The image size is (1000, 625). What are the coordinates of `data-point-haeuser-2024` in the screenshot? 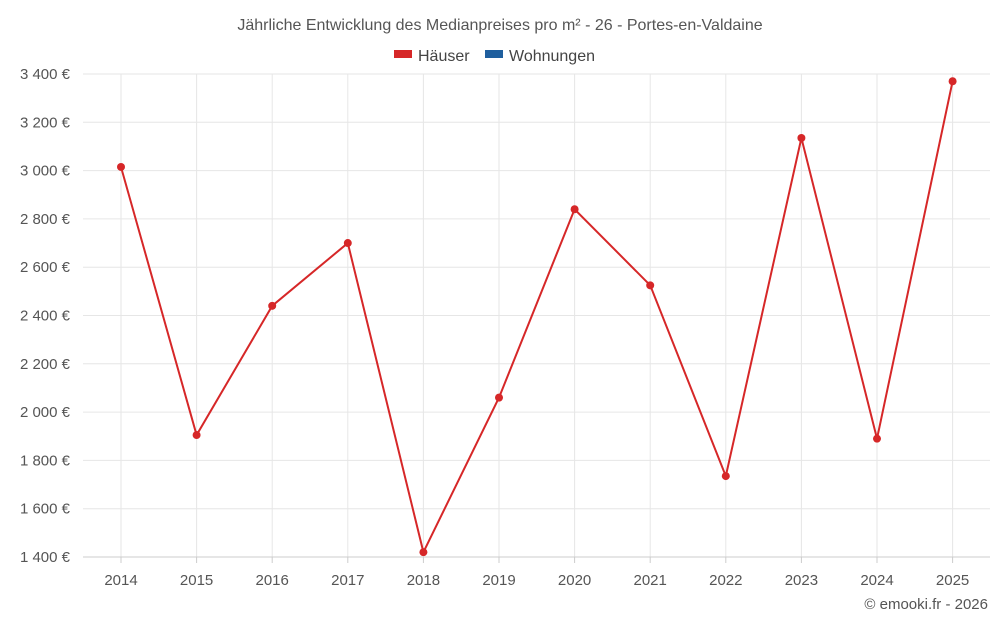 It's located at (877, 438).